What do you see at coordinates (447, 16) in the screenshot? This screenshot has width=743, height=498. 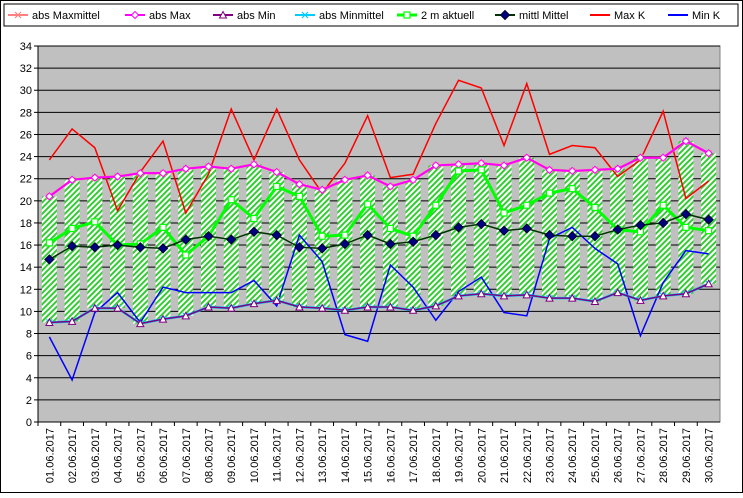 I see `legend-label: 2 m aktuell` at bounding box center [447, 16].